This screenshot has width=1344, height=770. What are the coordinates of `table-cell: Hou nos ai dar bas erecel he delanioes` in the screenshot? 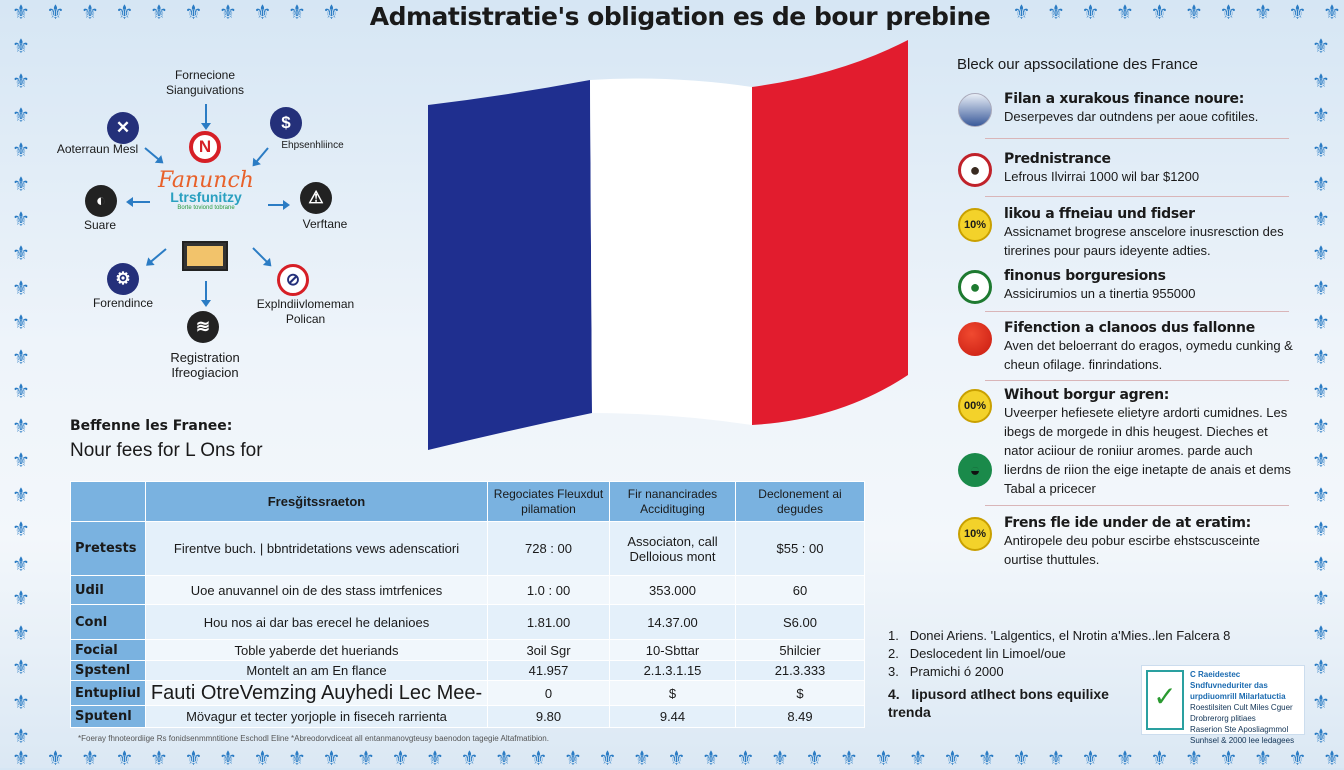 It's located at (316, 622).